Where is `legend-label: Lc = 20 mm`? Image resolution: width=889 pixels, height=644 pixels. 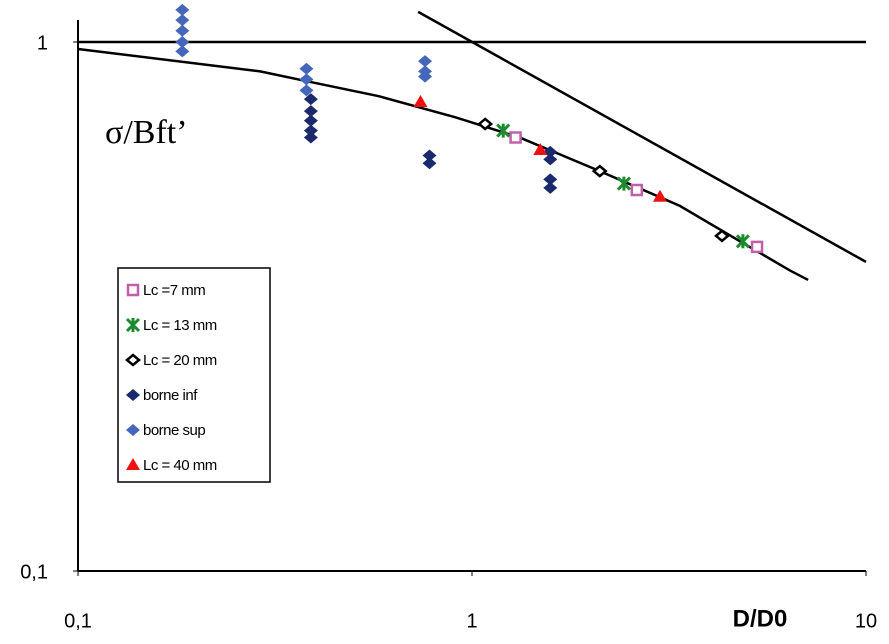 legend-label: Lc = 20 mm is located at coordinates (180, 360).